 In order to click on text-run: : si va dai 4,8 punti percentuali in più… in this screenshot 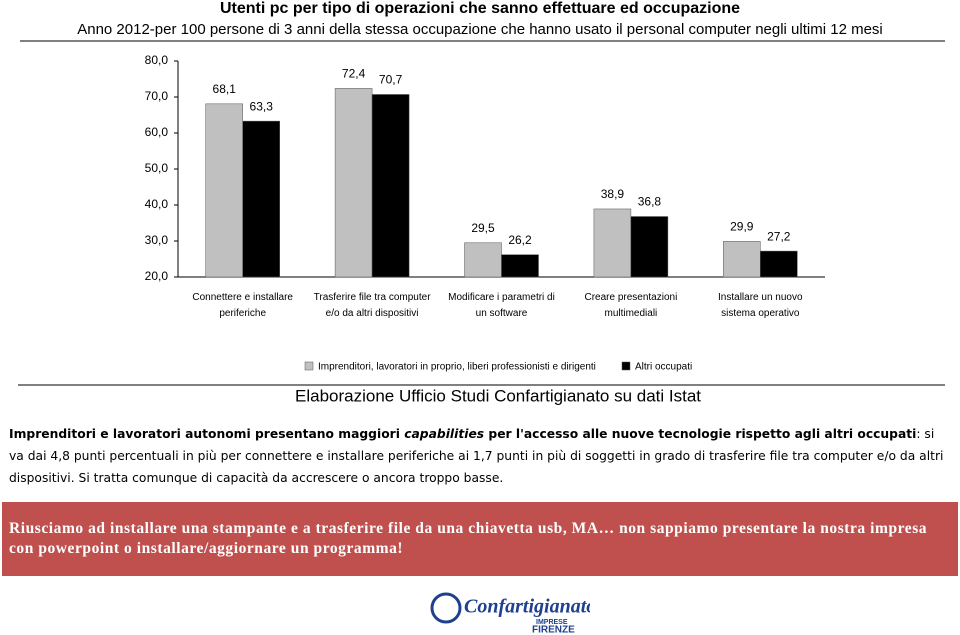, I will do `click(476, 456)`.